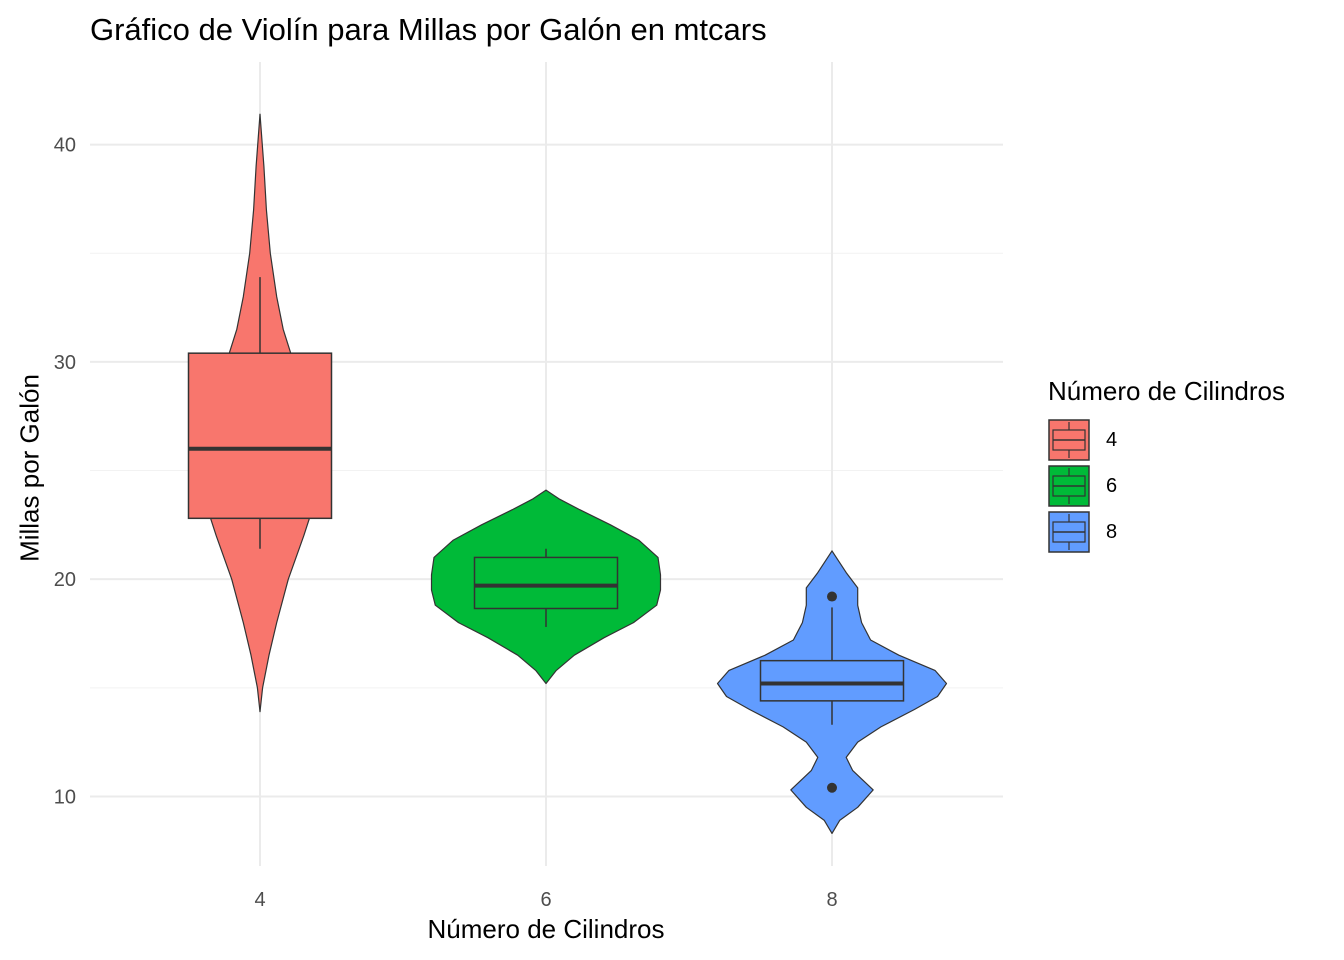 This screenshot has height=960, width=1344. What do you see at coordinates (65, 146) in the screenshot?
I see `y-tick-label: 40` at bounding box center [65, 146].